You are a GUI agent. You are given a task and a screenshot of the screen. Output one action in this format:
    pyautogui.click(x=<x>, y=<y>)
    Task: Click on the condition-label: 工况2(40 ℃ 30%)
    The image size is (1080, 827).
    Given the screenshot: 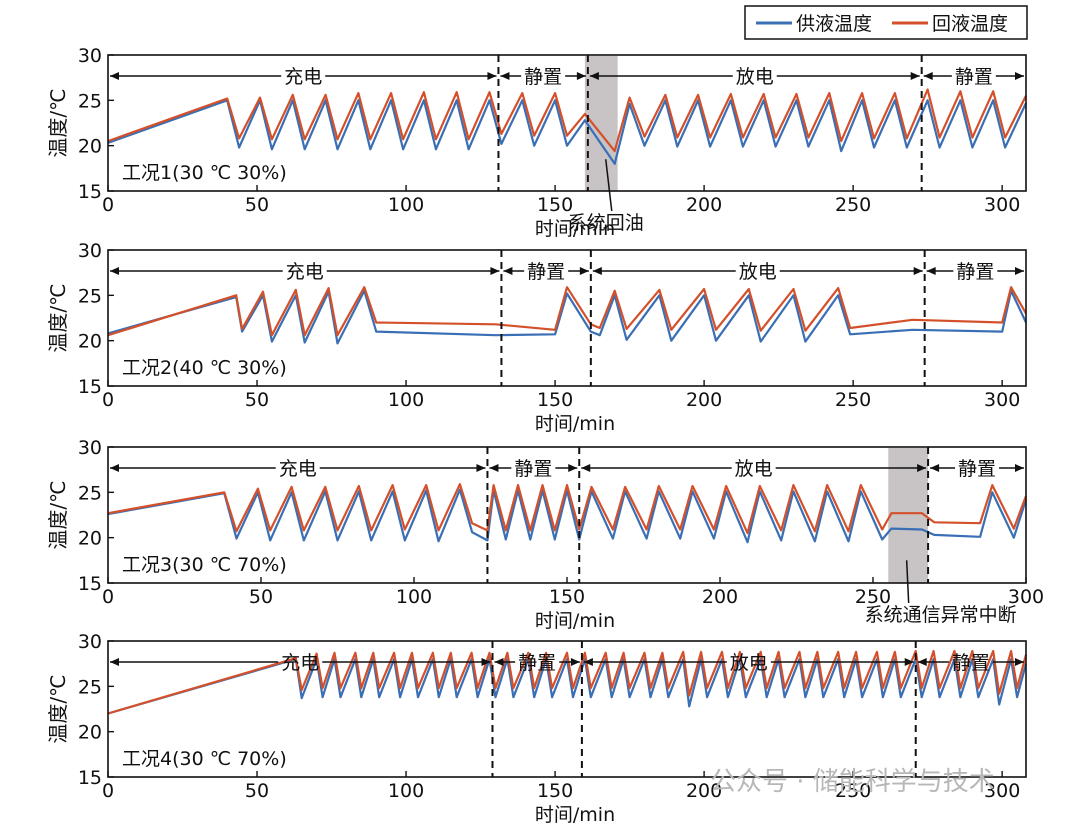 What is the action you would take?
    pyautogui.click(x=204, y=368)
    